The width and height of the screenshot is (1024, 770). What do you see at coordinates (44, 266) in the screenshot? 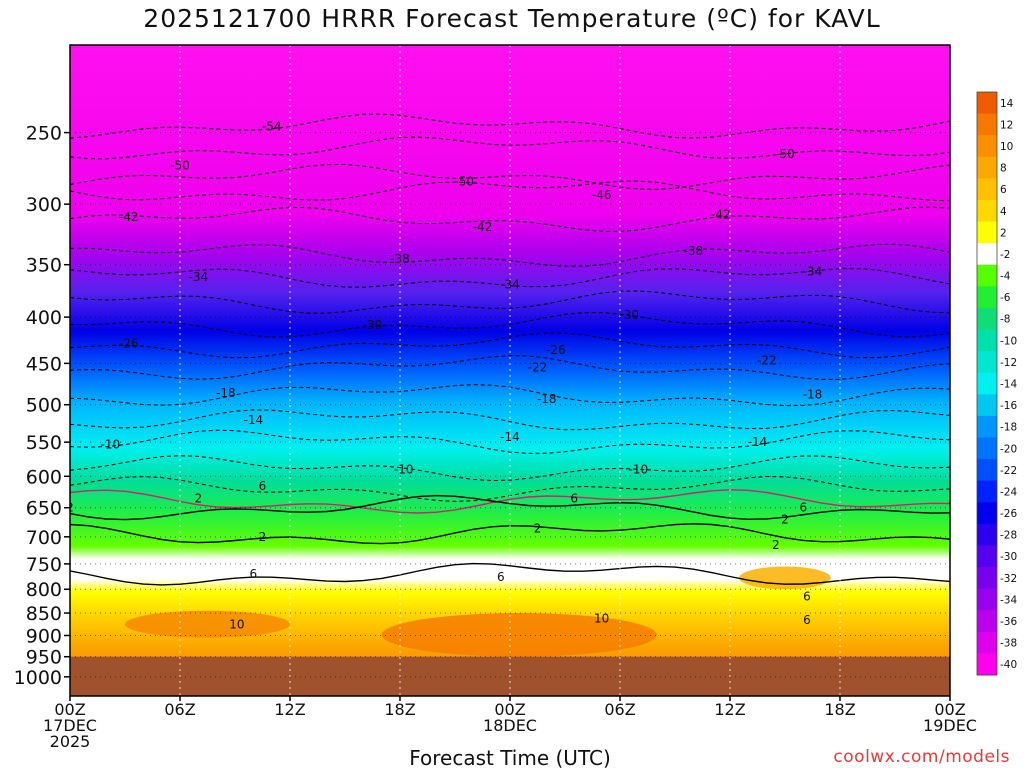
I see `y-tick-label-2: 350` at bounding box center [44, 266].